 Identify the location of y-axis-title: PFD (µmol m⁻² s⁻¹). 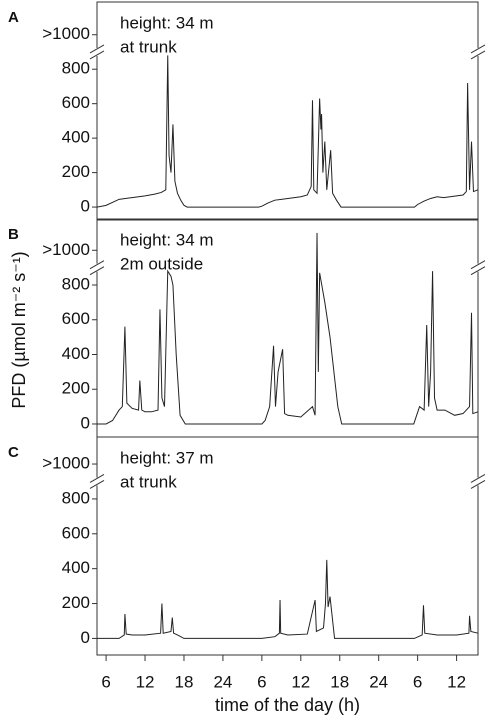
(19, 329).